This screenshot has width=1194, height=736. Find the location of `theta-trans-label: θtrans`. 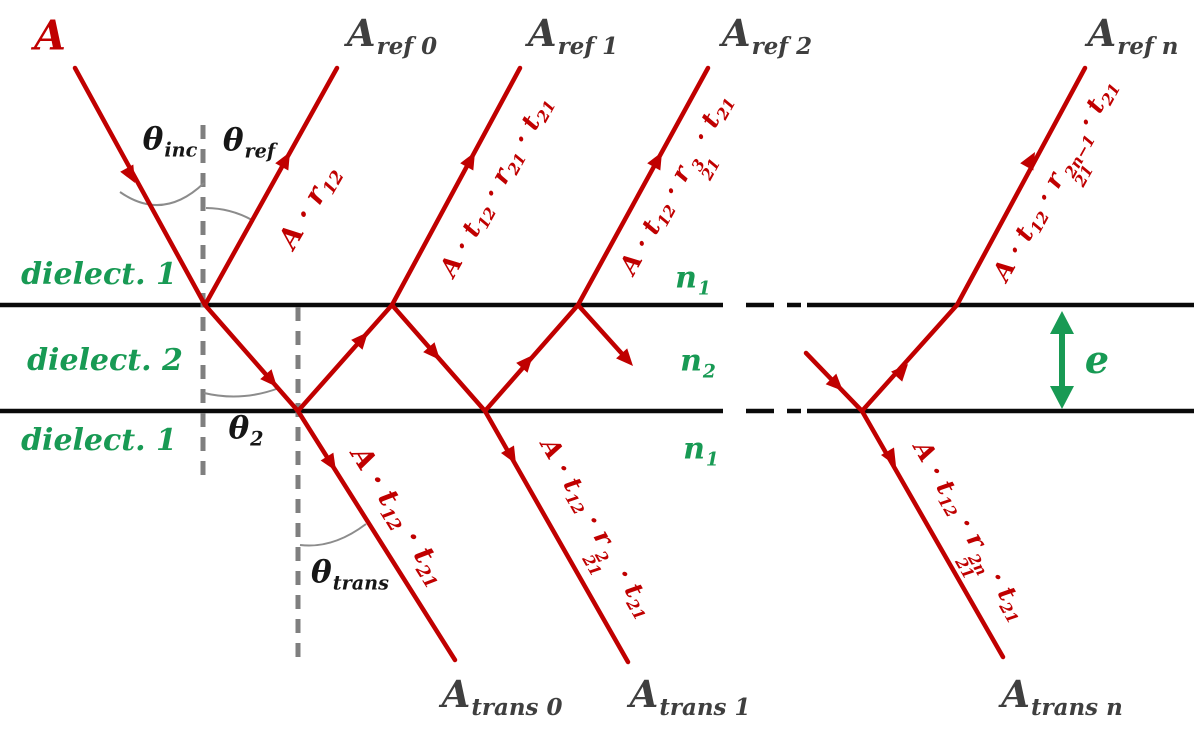

theta-trans-label: θtrans is located at coordinates (350, 574).